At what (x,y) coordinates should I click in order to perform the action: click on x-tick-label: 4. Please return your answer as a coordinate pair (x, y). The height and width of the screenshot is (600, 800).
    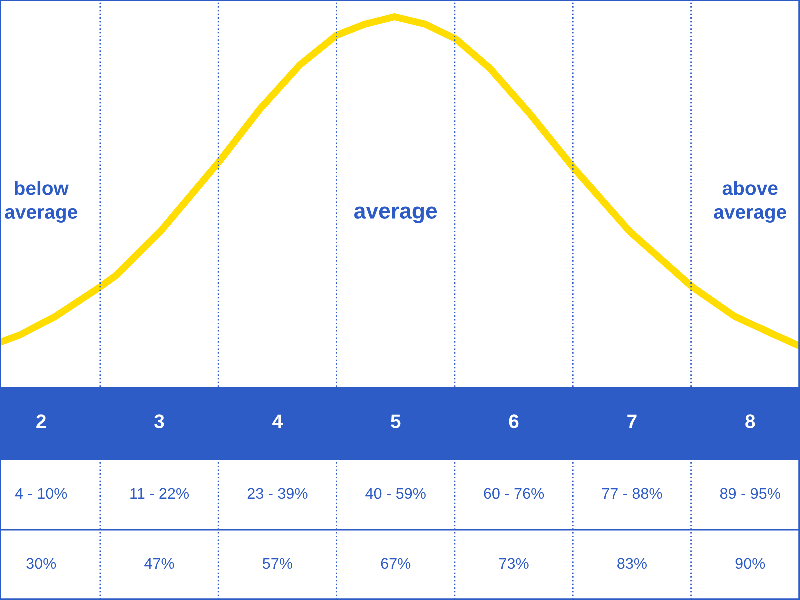
    Looking at the image, I should click on (277, 421).